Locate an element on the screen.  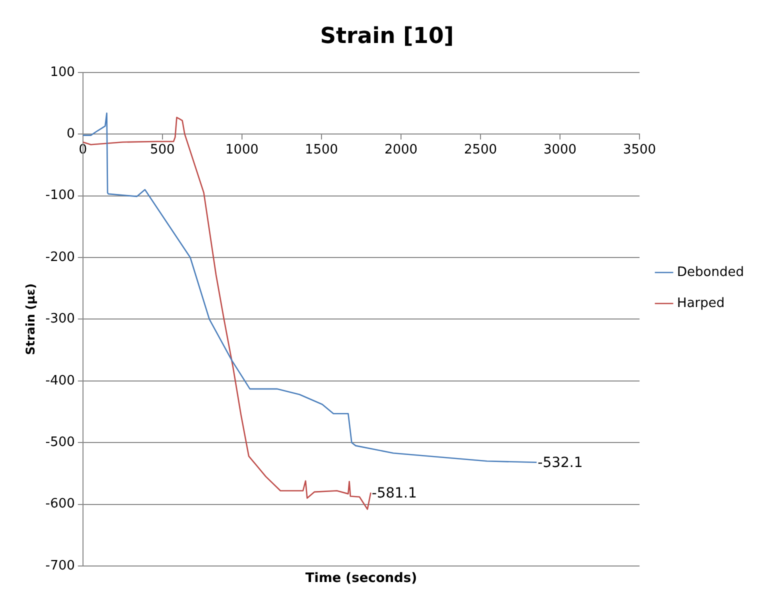
y-tick-label: -100 is located at coordinates (60, 196).